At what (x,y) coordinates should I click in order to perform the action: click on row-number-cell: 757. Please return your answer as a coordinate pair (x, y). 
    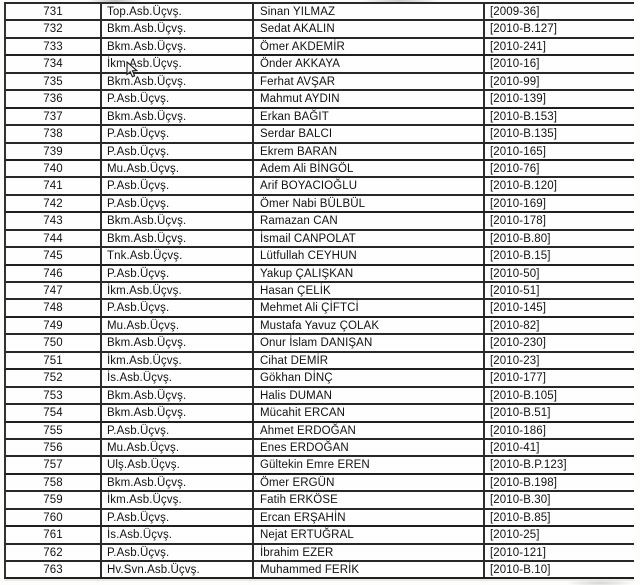
    Looking at the image, I should click on (54, 465).